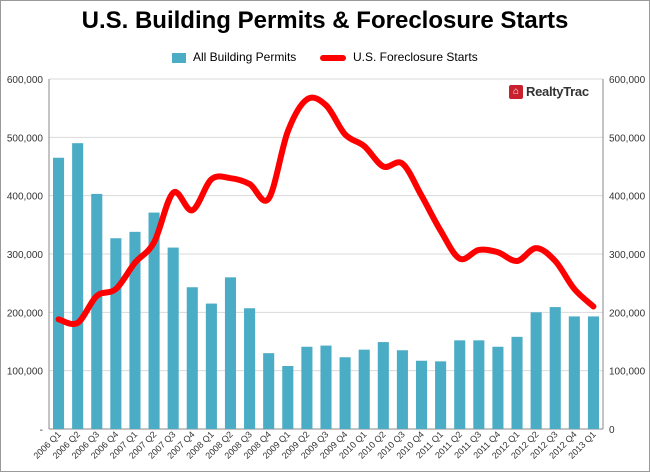 This screenshot has width=650, height=472. Describe the element at coordinates (627, 138) in the screenshot. I see `y2-tick-label: 500,000` at that location.